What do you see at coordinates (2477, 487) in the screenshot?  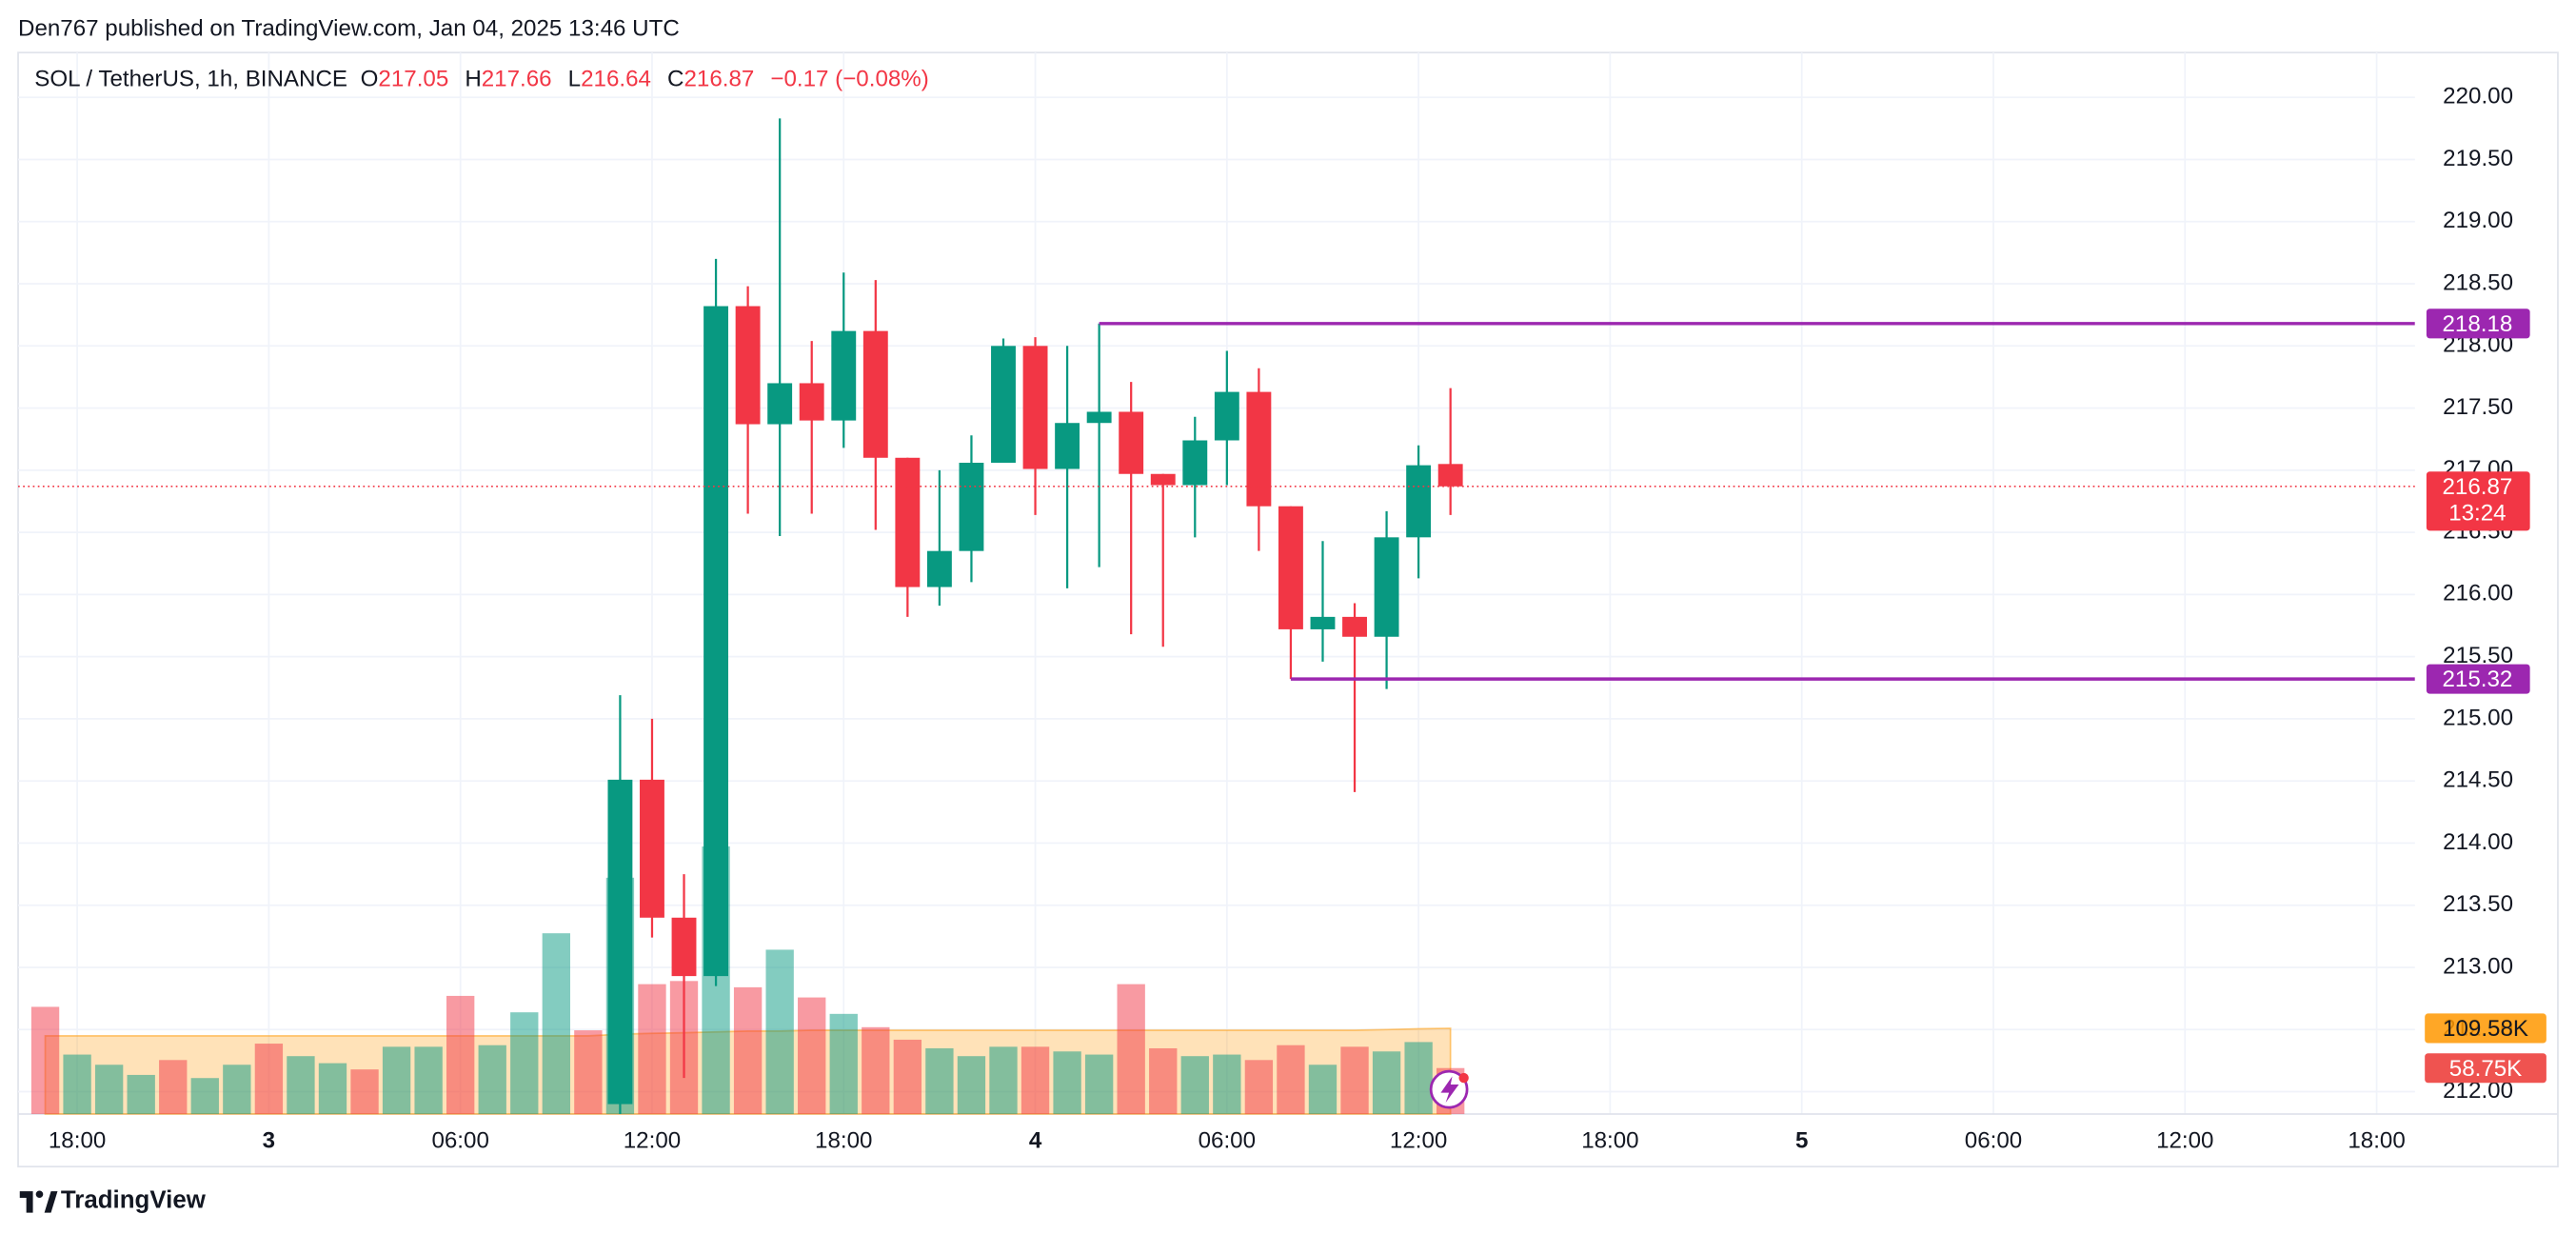 I see `last-price-label: 216.87` at bounding box center [2477, 487].